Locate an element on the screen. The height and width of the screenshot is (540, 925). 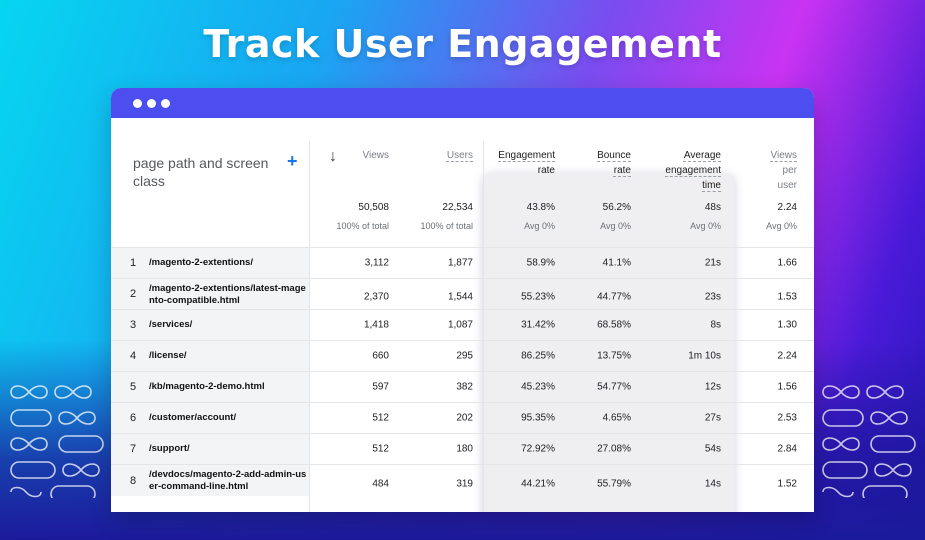
cell-users: 382 is located at coordinates (464, 387).